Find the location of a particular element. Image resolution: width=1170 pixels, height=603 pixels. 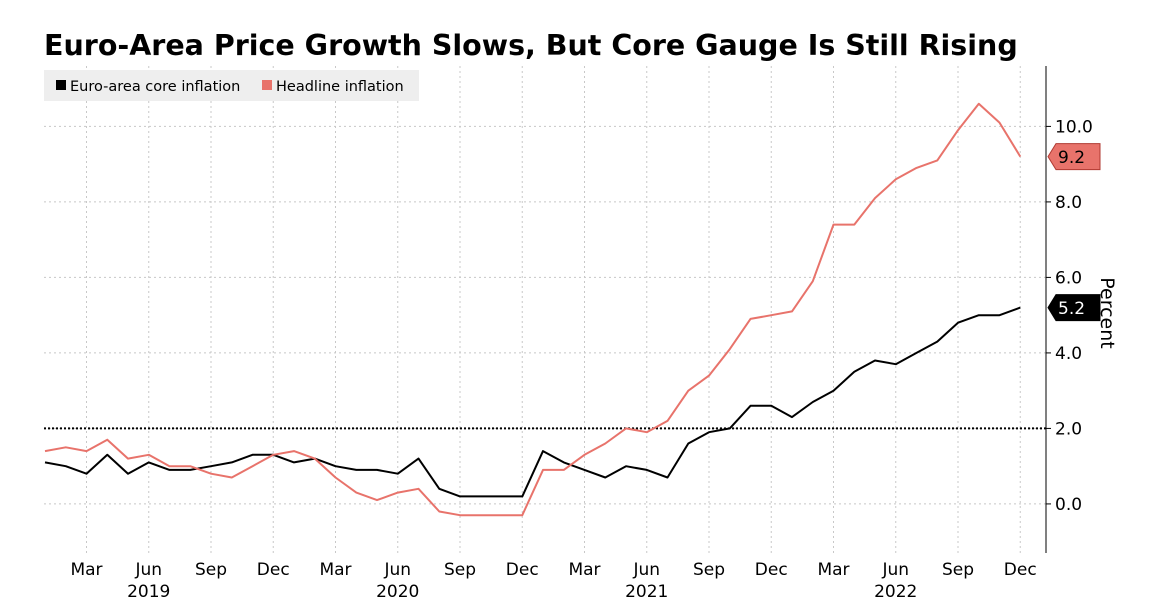

x-tick-label-year: 2020 is located at coordinates (397, 592).